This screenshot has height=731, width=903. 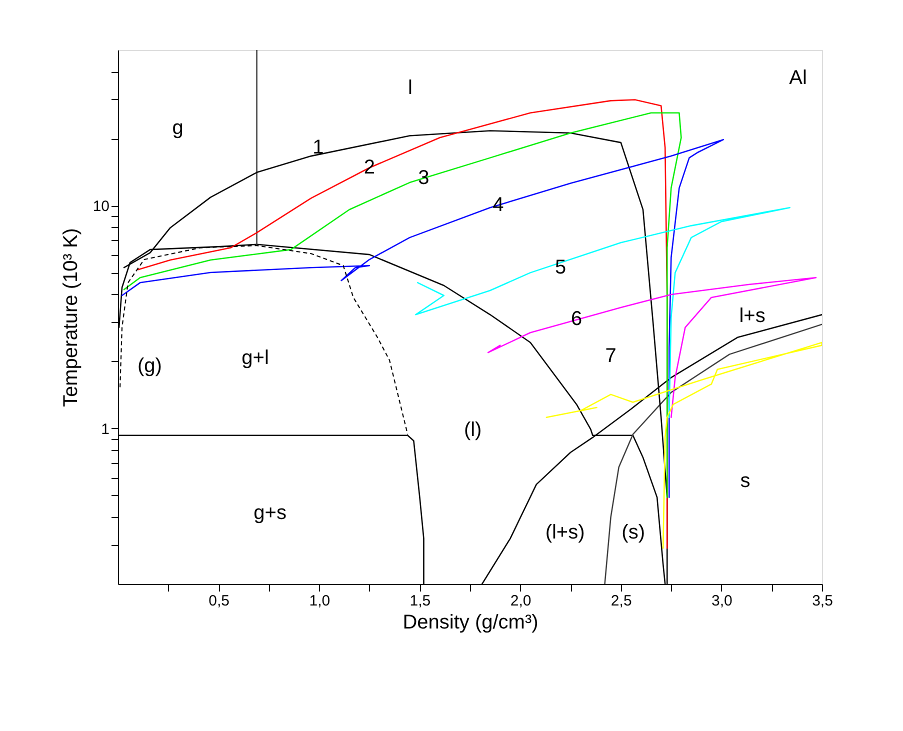 I want to click on annotation: l+s, so click(x=752, y=315).